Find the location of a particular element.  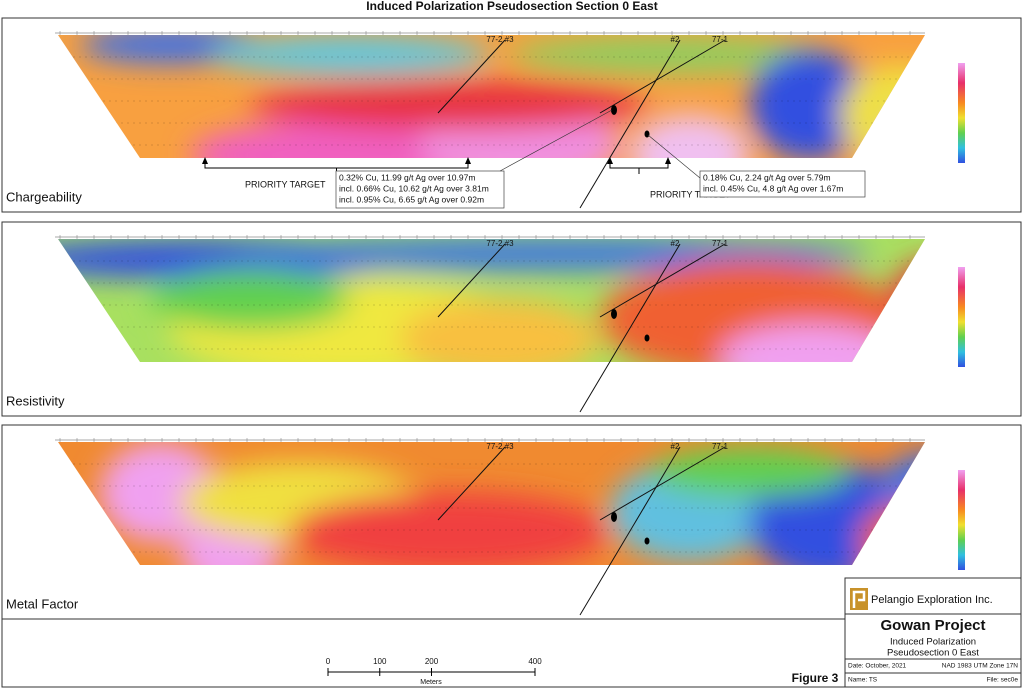

title-block is located at coordinates (933, 632).